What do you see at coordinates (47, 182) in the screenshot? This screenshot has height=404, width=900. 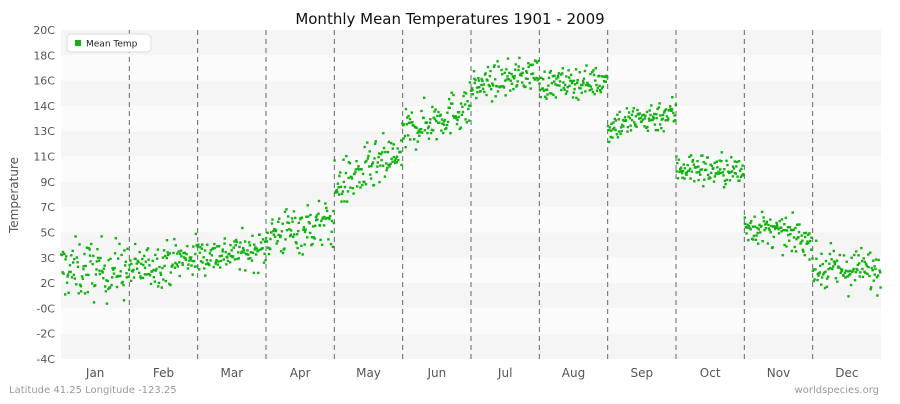 I see `y-tick-label: 9C` at bounding box center [47, 182].